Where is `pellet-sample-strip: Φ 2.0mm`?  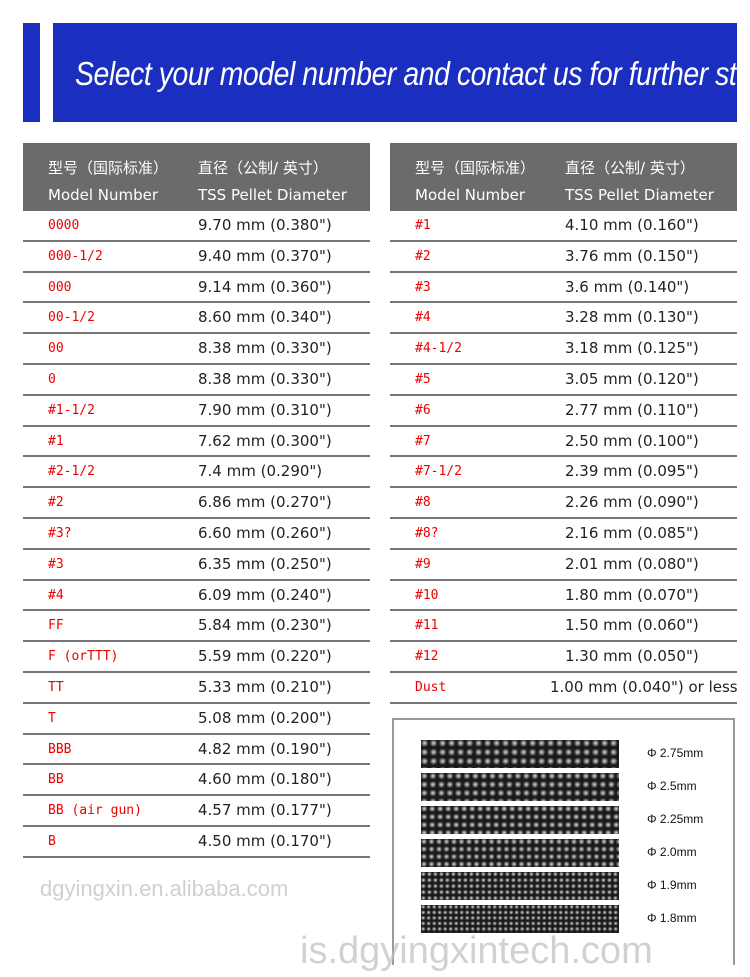
pellet-sample-strip: Φ 2.0mm is located at coordinates (559, 853).